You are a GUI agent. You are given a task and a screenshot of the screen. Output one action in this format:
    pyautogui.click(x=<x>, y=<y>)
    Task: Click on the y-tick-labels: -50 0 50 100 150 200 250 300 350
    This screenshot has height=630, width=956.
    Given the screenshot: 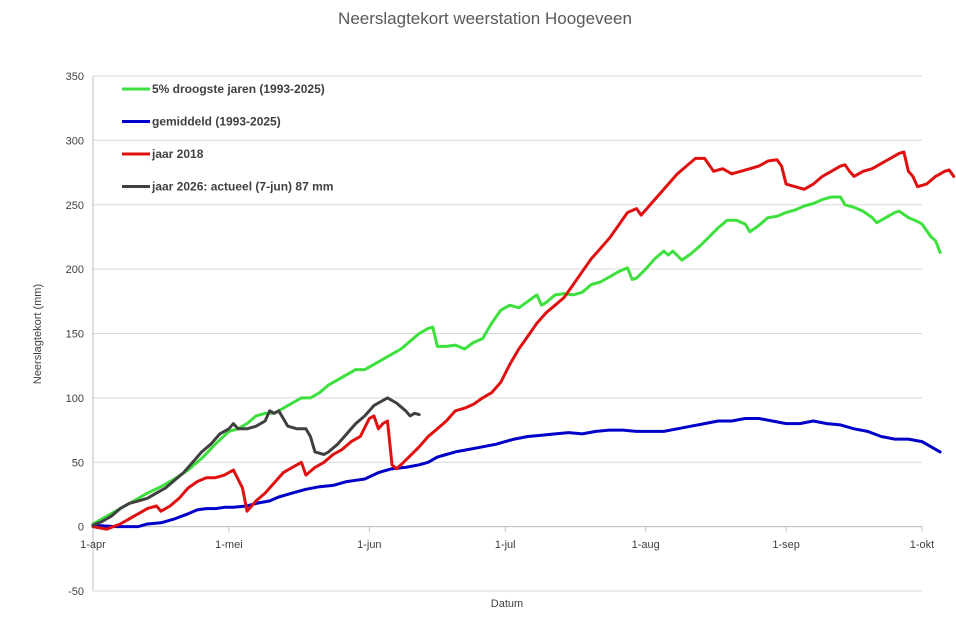 What is the action you would take?
    pyautogui.click(x=75, y=334)
    